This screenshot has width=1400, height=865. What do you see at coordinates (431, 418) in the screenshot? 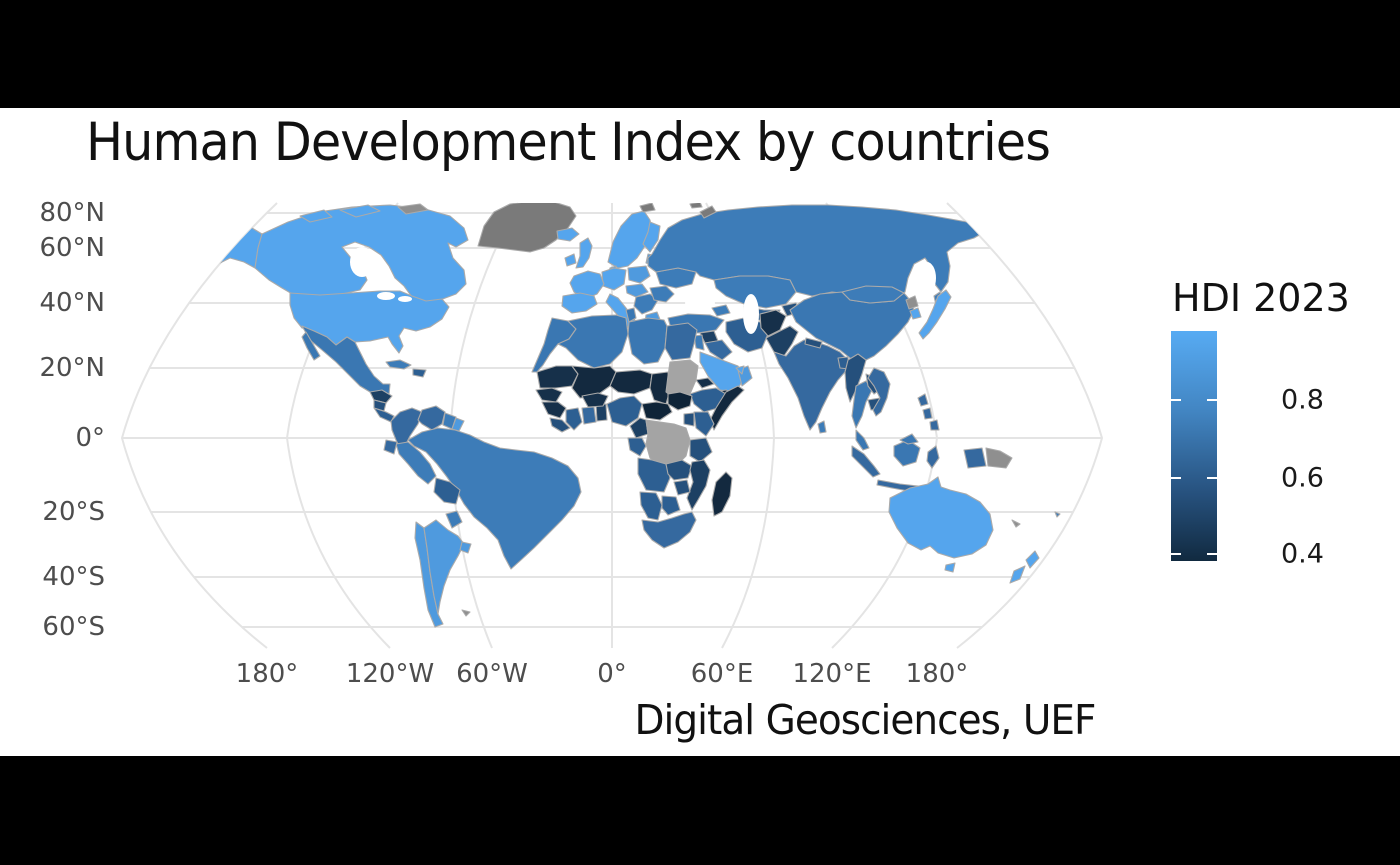
I see `region-venezuela` at bounding box center [431, 418].